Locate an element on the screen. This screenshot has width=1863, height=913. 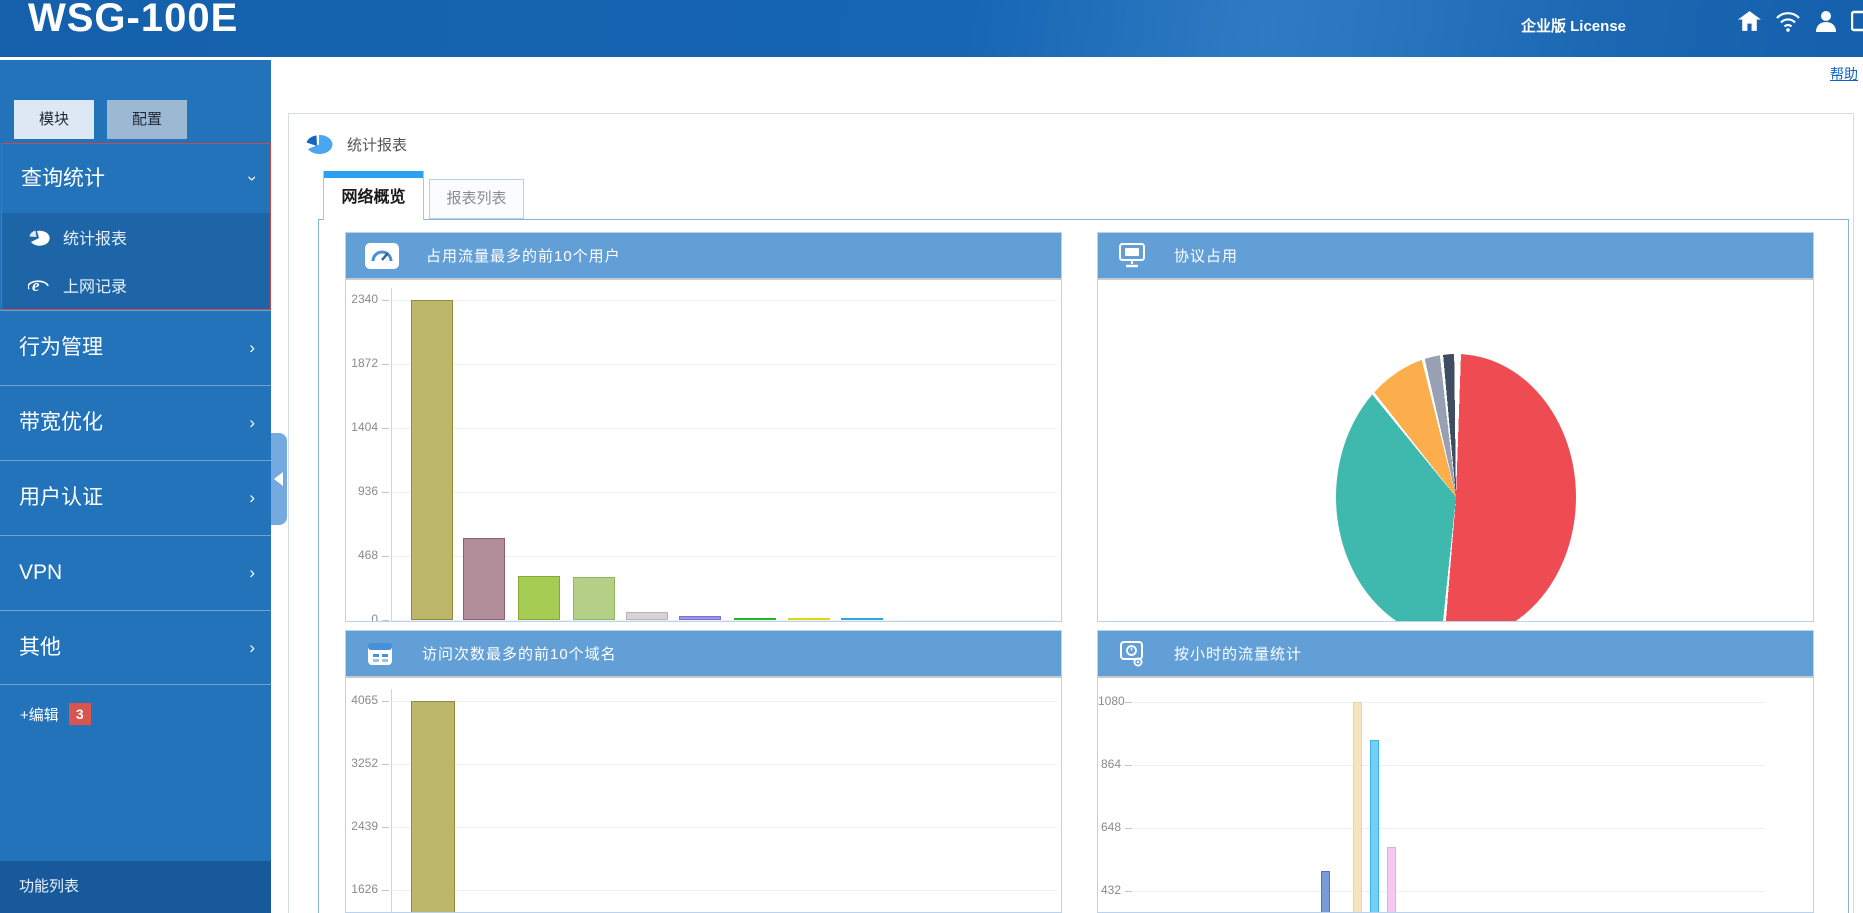
y-tick-label: 468 is located at coordinates (367, 555).